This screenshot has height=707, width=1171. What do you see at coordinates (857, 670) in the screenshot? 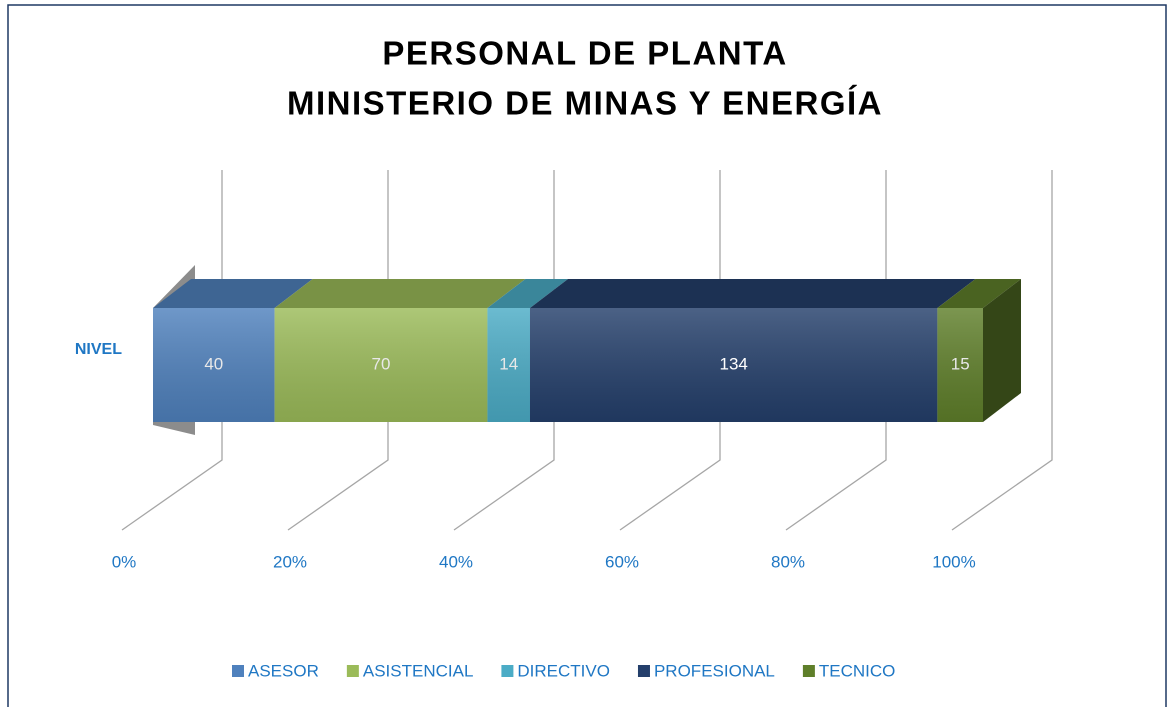
I see `legend-label: TECNICO` at bounding box center [857, 670].